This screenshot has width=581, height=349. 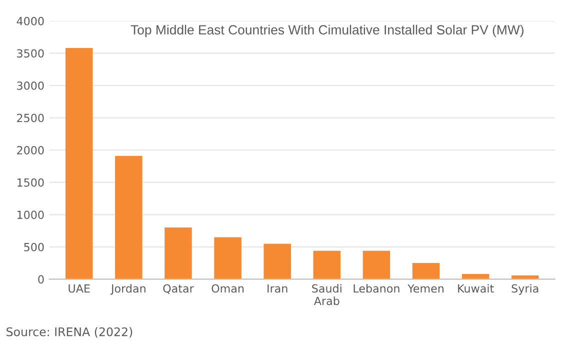 I want to click on x-tick-label: Saudi Arab, so click(x=327, y=295).